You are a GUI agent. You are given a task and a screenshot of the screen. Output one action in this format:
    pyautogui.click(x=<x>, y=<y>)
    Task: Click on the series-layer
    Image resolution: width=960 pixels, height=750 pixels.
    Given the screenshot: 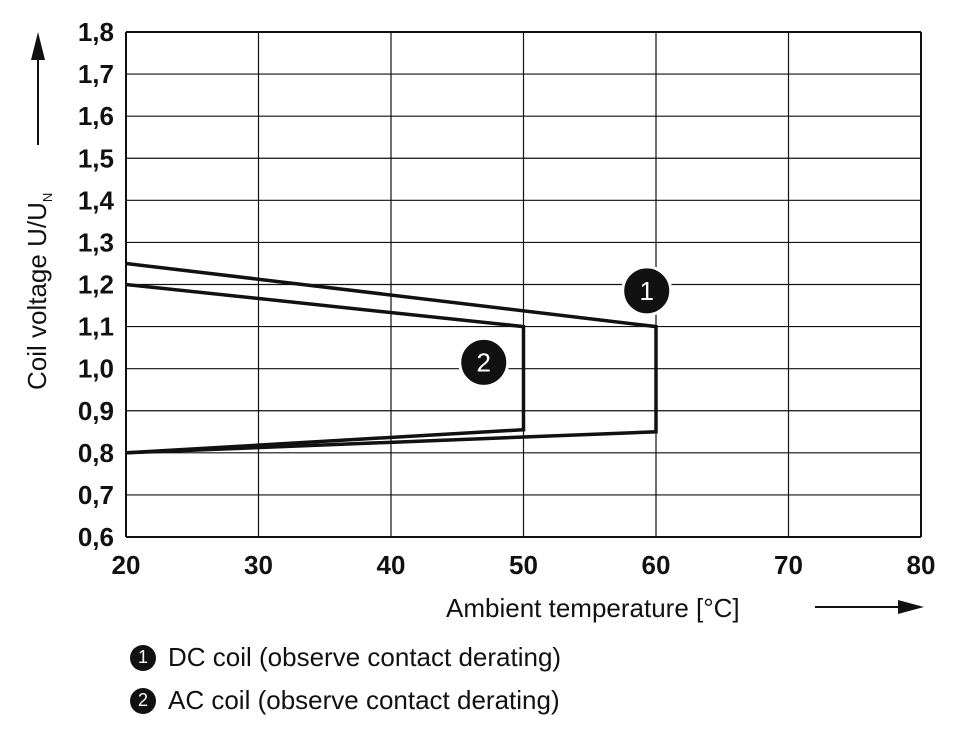 What is the action you would take?
    pyautogui.click(x=391, y=358)
    